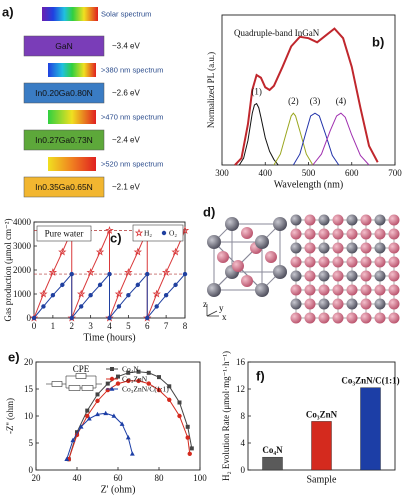  I want to click on bar-label: Co₄N, so click(272, 450).